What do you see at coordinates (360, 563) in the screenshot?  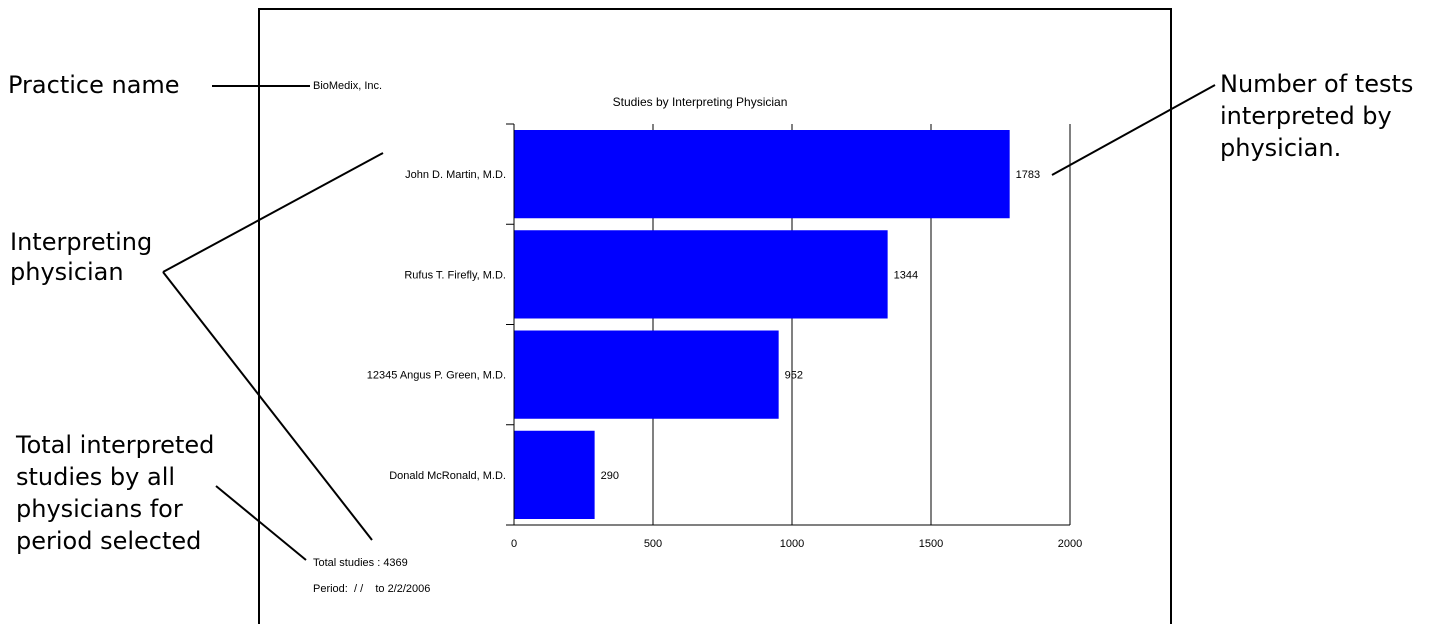 I see `total-studies: Total studies : 4369` at bounding box center [360, 563].